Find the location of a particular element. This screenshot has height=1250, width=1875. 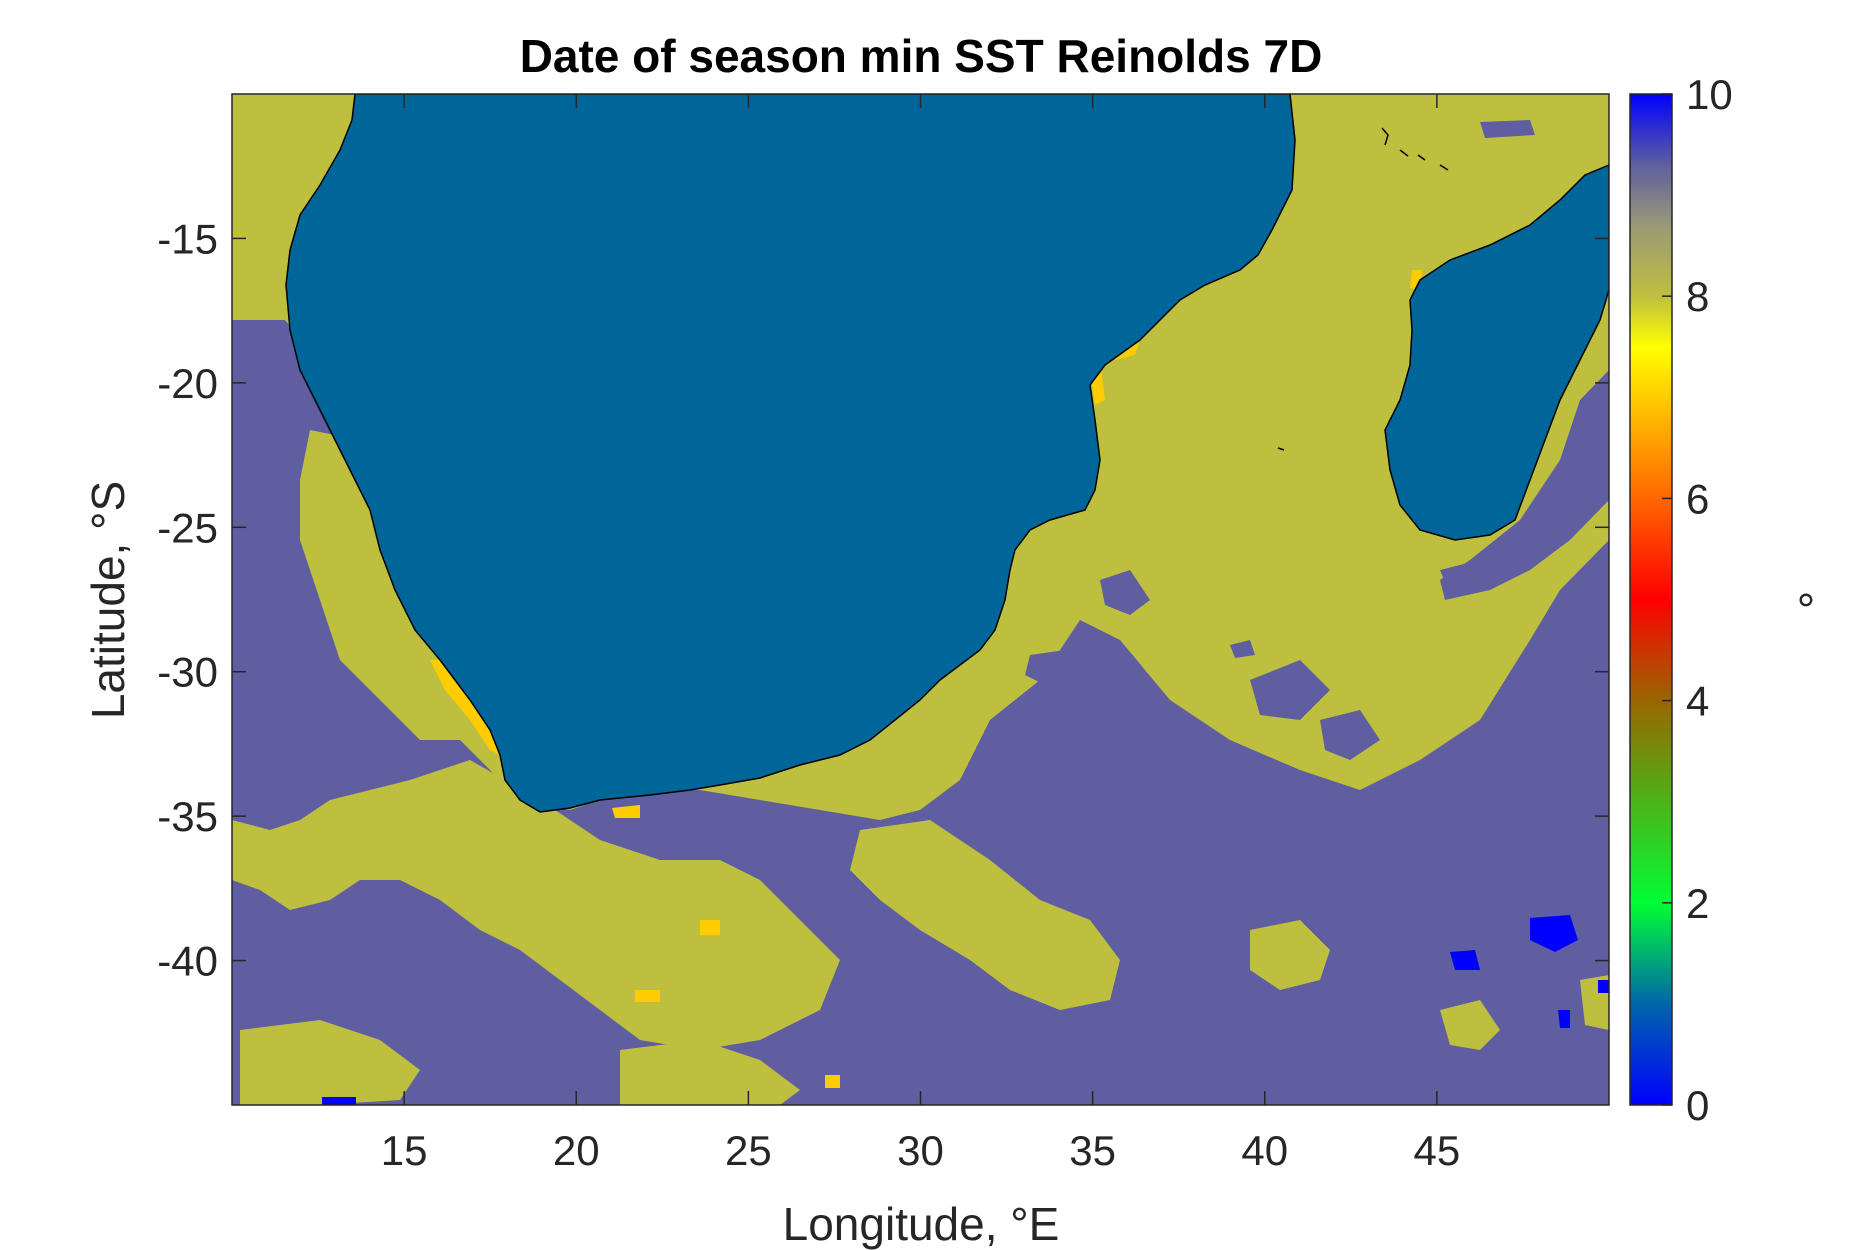

x-axis-label: Longitude, °E is located at coordinates (921, 1224).